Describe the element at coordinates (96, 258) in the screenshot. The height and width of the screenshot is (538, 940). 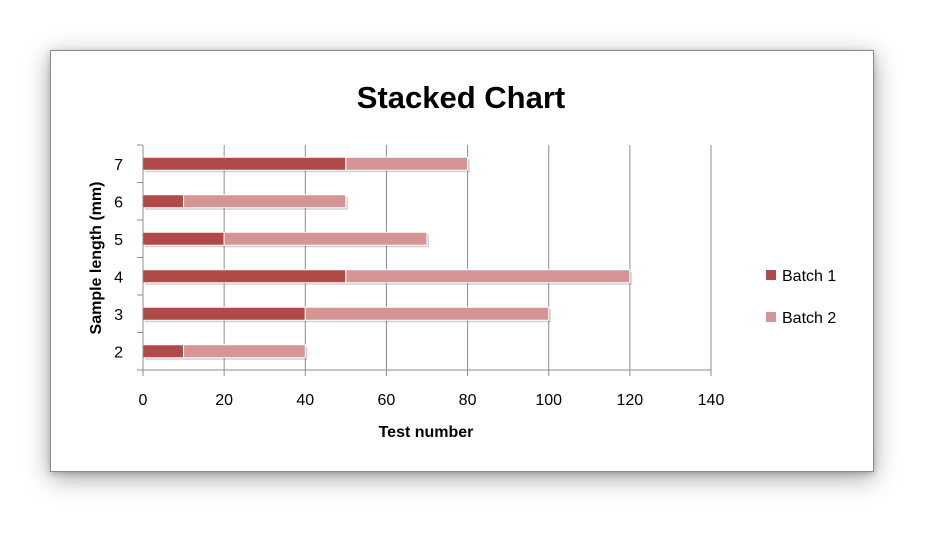
I see `y-axis-title: Sample length (mm)` at that location.